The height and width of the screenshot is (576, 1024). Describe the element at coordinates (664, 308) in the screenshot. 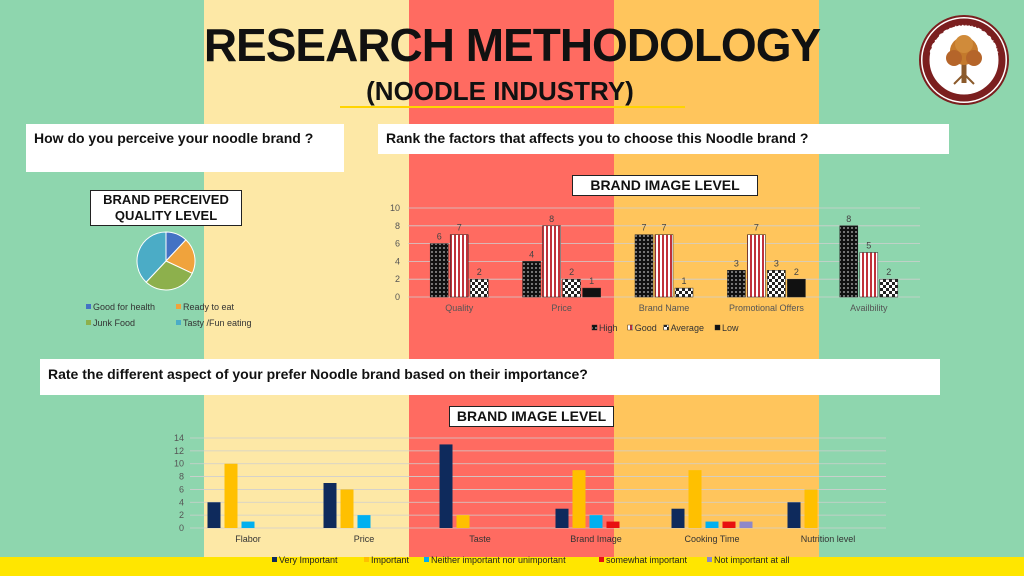

I see `c1-x-label-brand-name: Brand Name` at that location.